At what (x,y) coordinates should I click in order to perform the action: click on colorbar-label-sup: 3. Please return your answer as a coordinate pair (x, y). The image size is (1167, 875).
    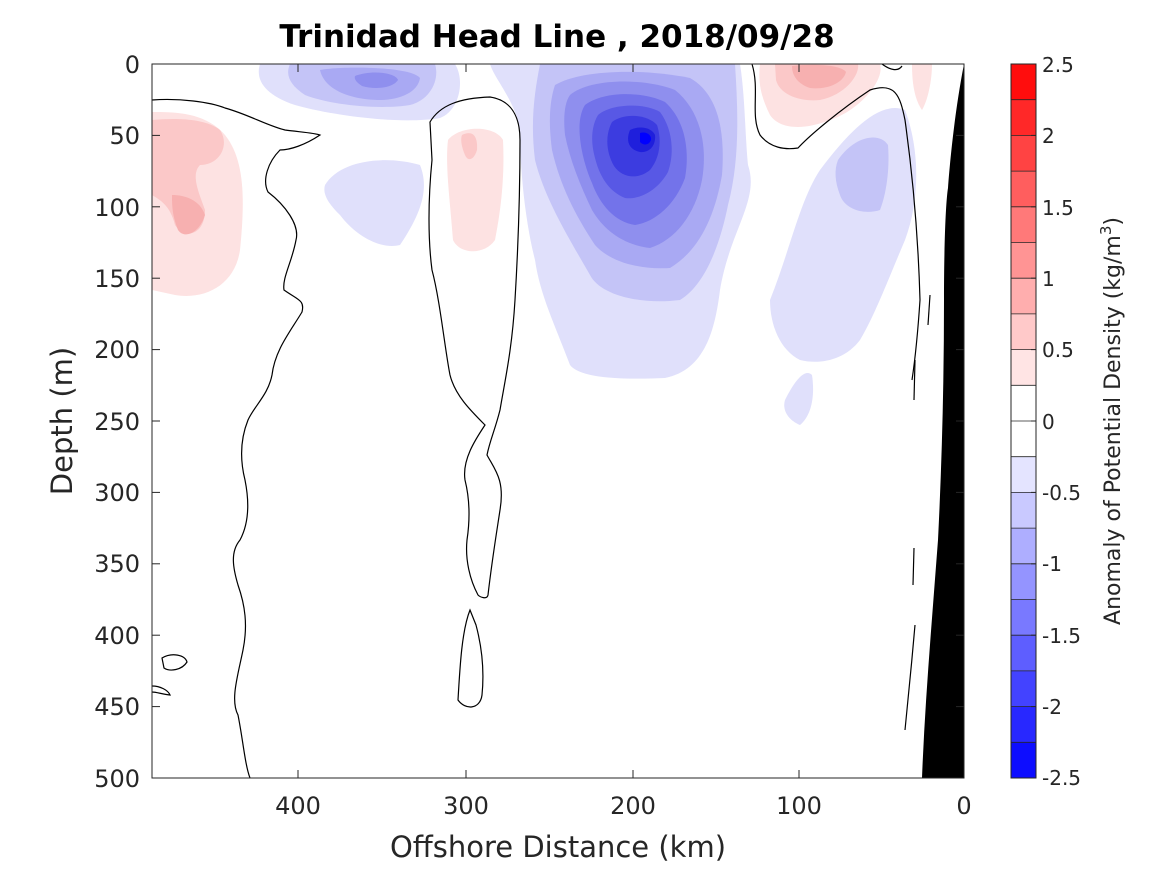
    Looking at the image, I should click on (1106, 231).